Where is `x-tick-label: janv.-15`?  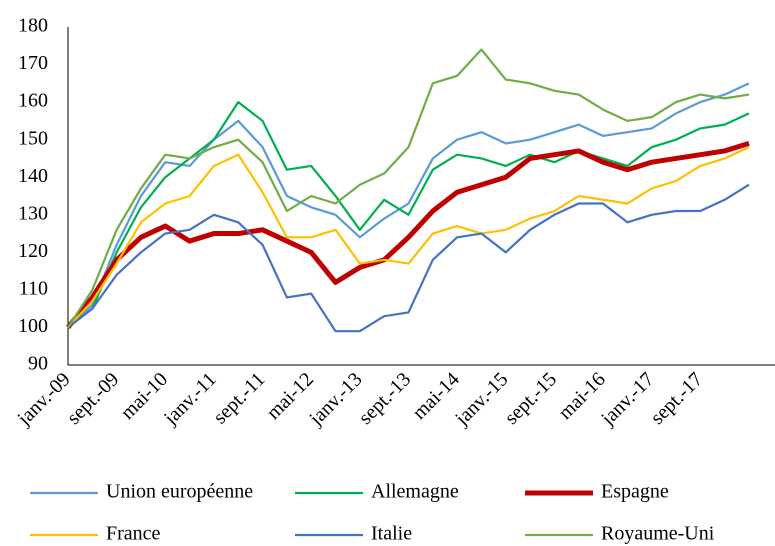 x-tick-label: janv.-15 is located at coordinates (481, 399).